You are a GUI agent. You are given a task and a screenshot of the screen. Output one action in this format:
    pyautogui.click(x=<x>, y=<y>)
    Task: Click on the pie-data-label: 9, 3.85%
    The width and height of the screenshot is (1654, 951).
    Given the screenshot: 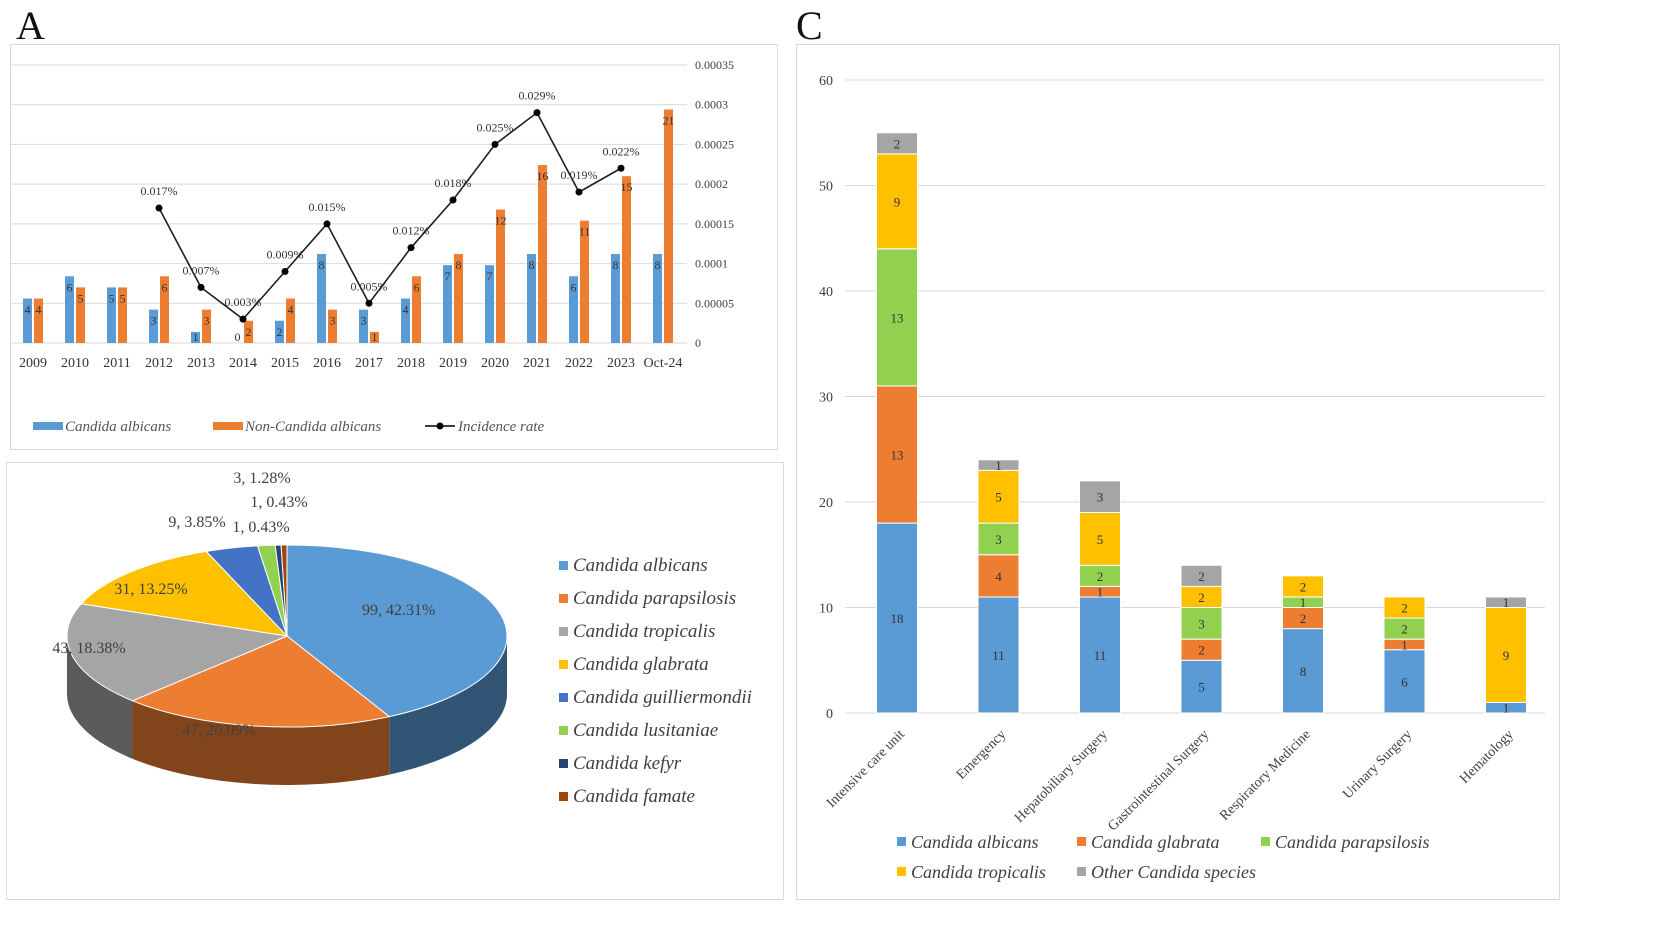 What is the action you would take?
    pyautogui.click(x=196, y=522)
    